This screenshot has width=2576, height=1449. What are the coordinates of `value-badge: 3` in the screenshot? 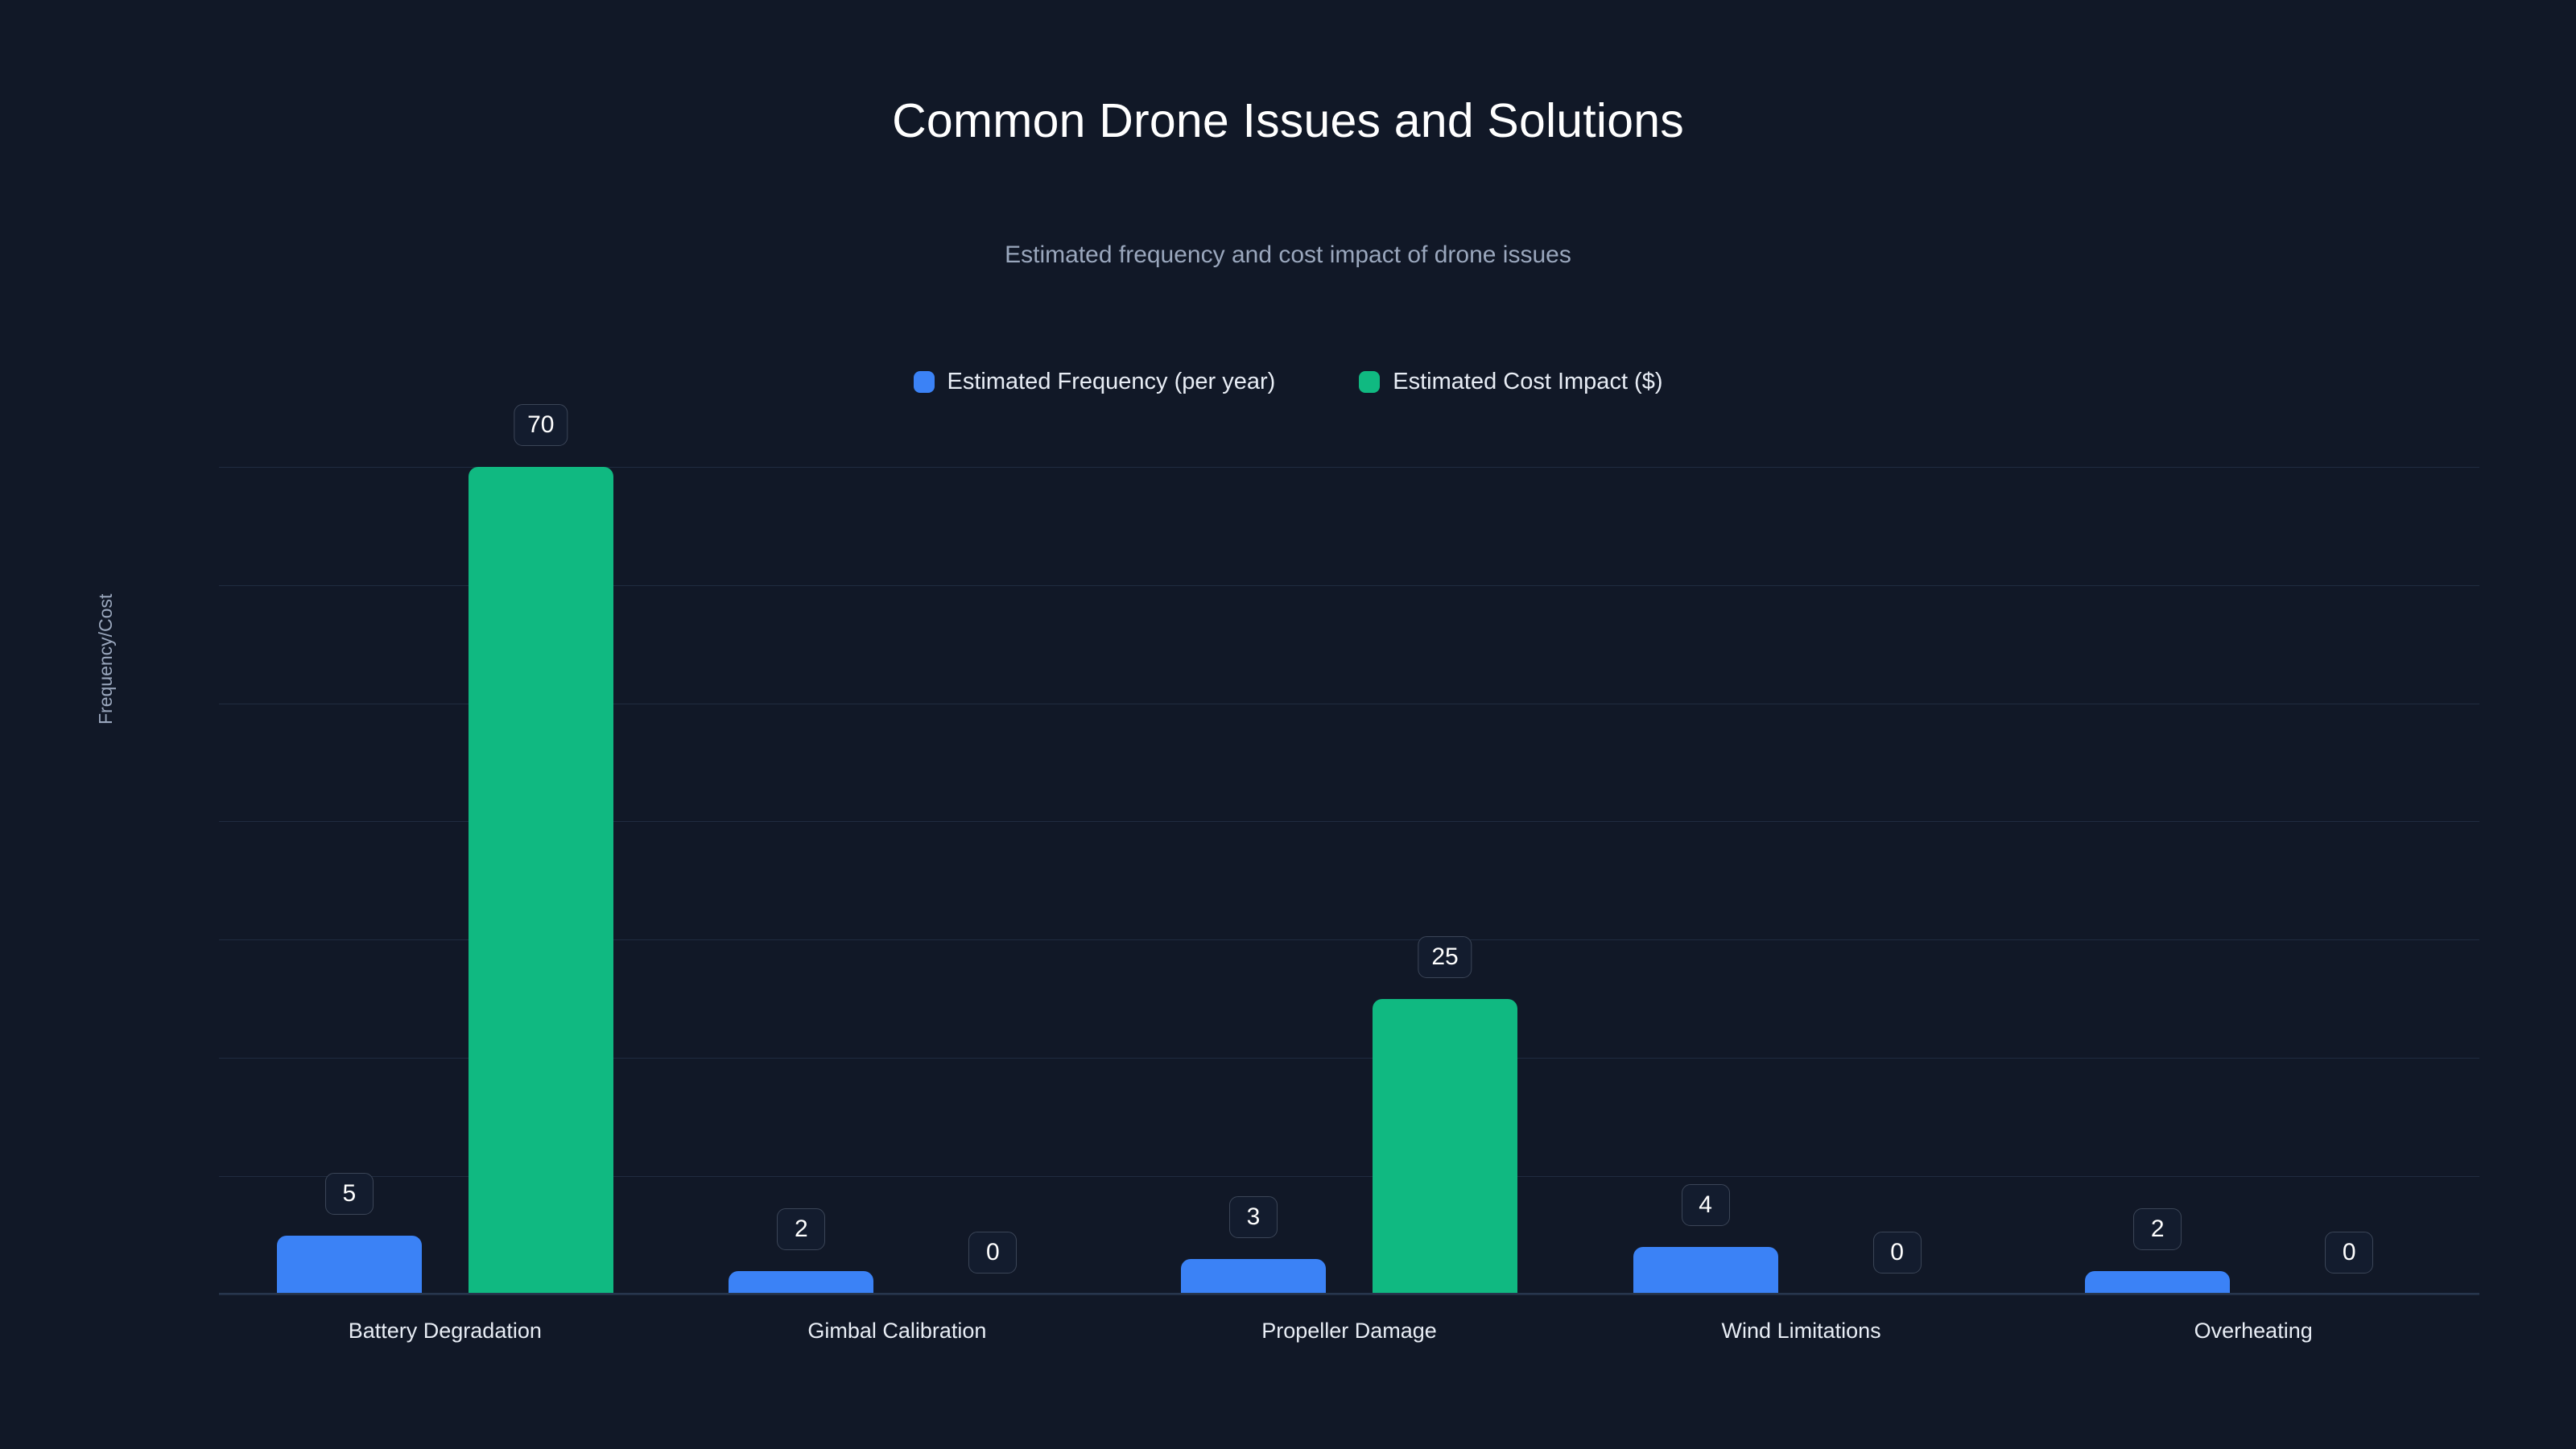 It's located at (1253, 1216).